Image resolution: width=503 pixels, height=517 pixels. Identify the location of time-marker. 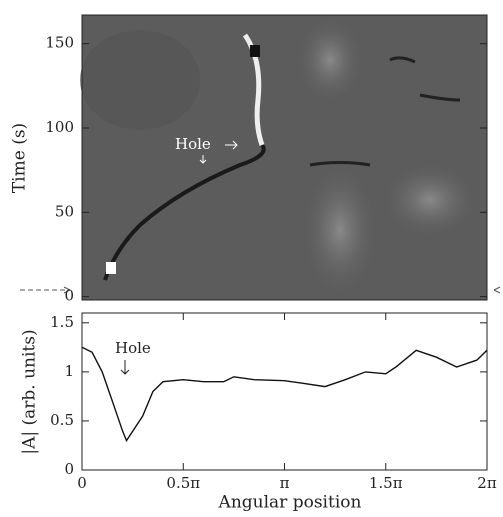
(260, 290).